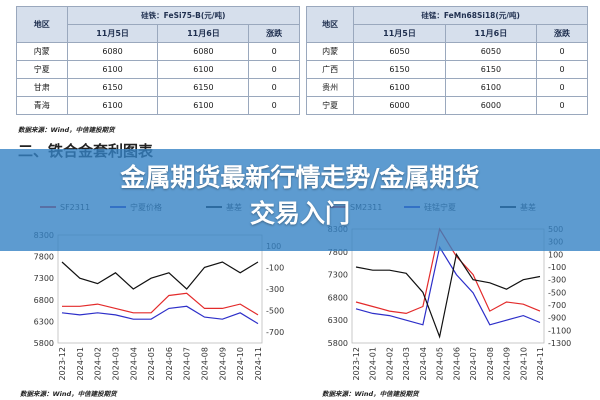 The width and height of the screenshot is (600, 400). Describe the element at coordinates (183, 15) in the screenshot. I see `table-caption: 硅铁：FeSi75-B(元/吨)` at that location.